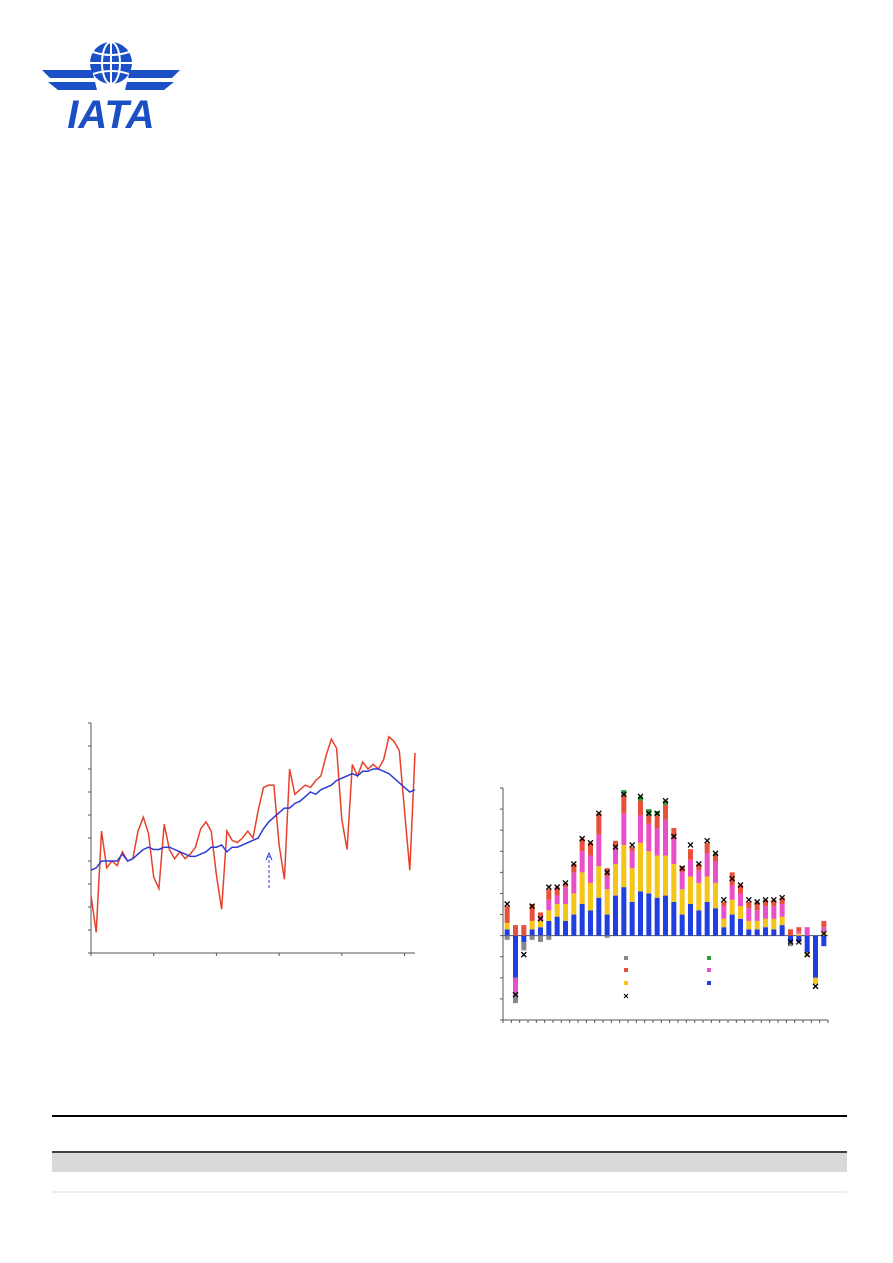  I want to click on logo-wing-left, so click(69, 80).